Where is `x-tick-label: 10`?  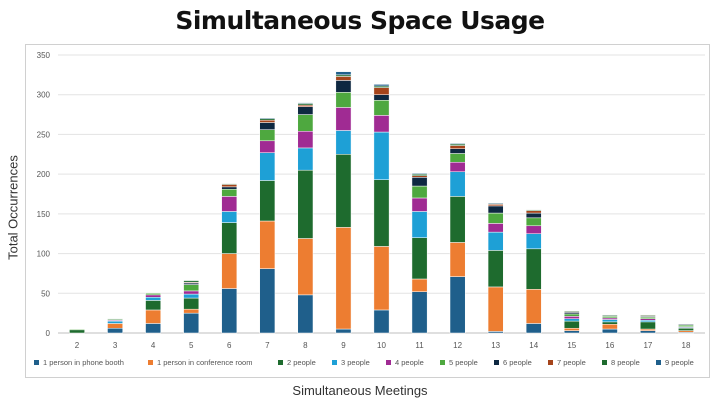
x-tick-label: 10 is located at coordinates (381, 345).